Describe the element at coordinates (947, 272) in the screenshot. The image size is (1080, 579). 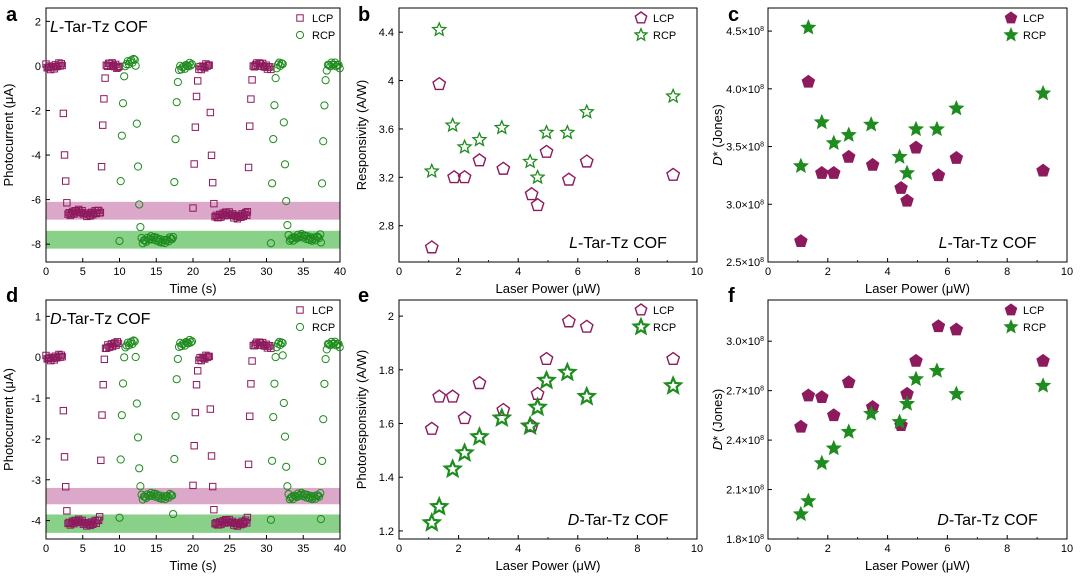
I see `x-tick-label: 6` at that location.